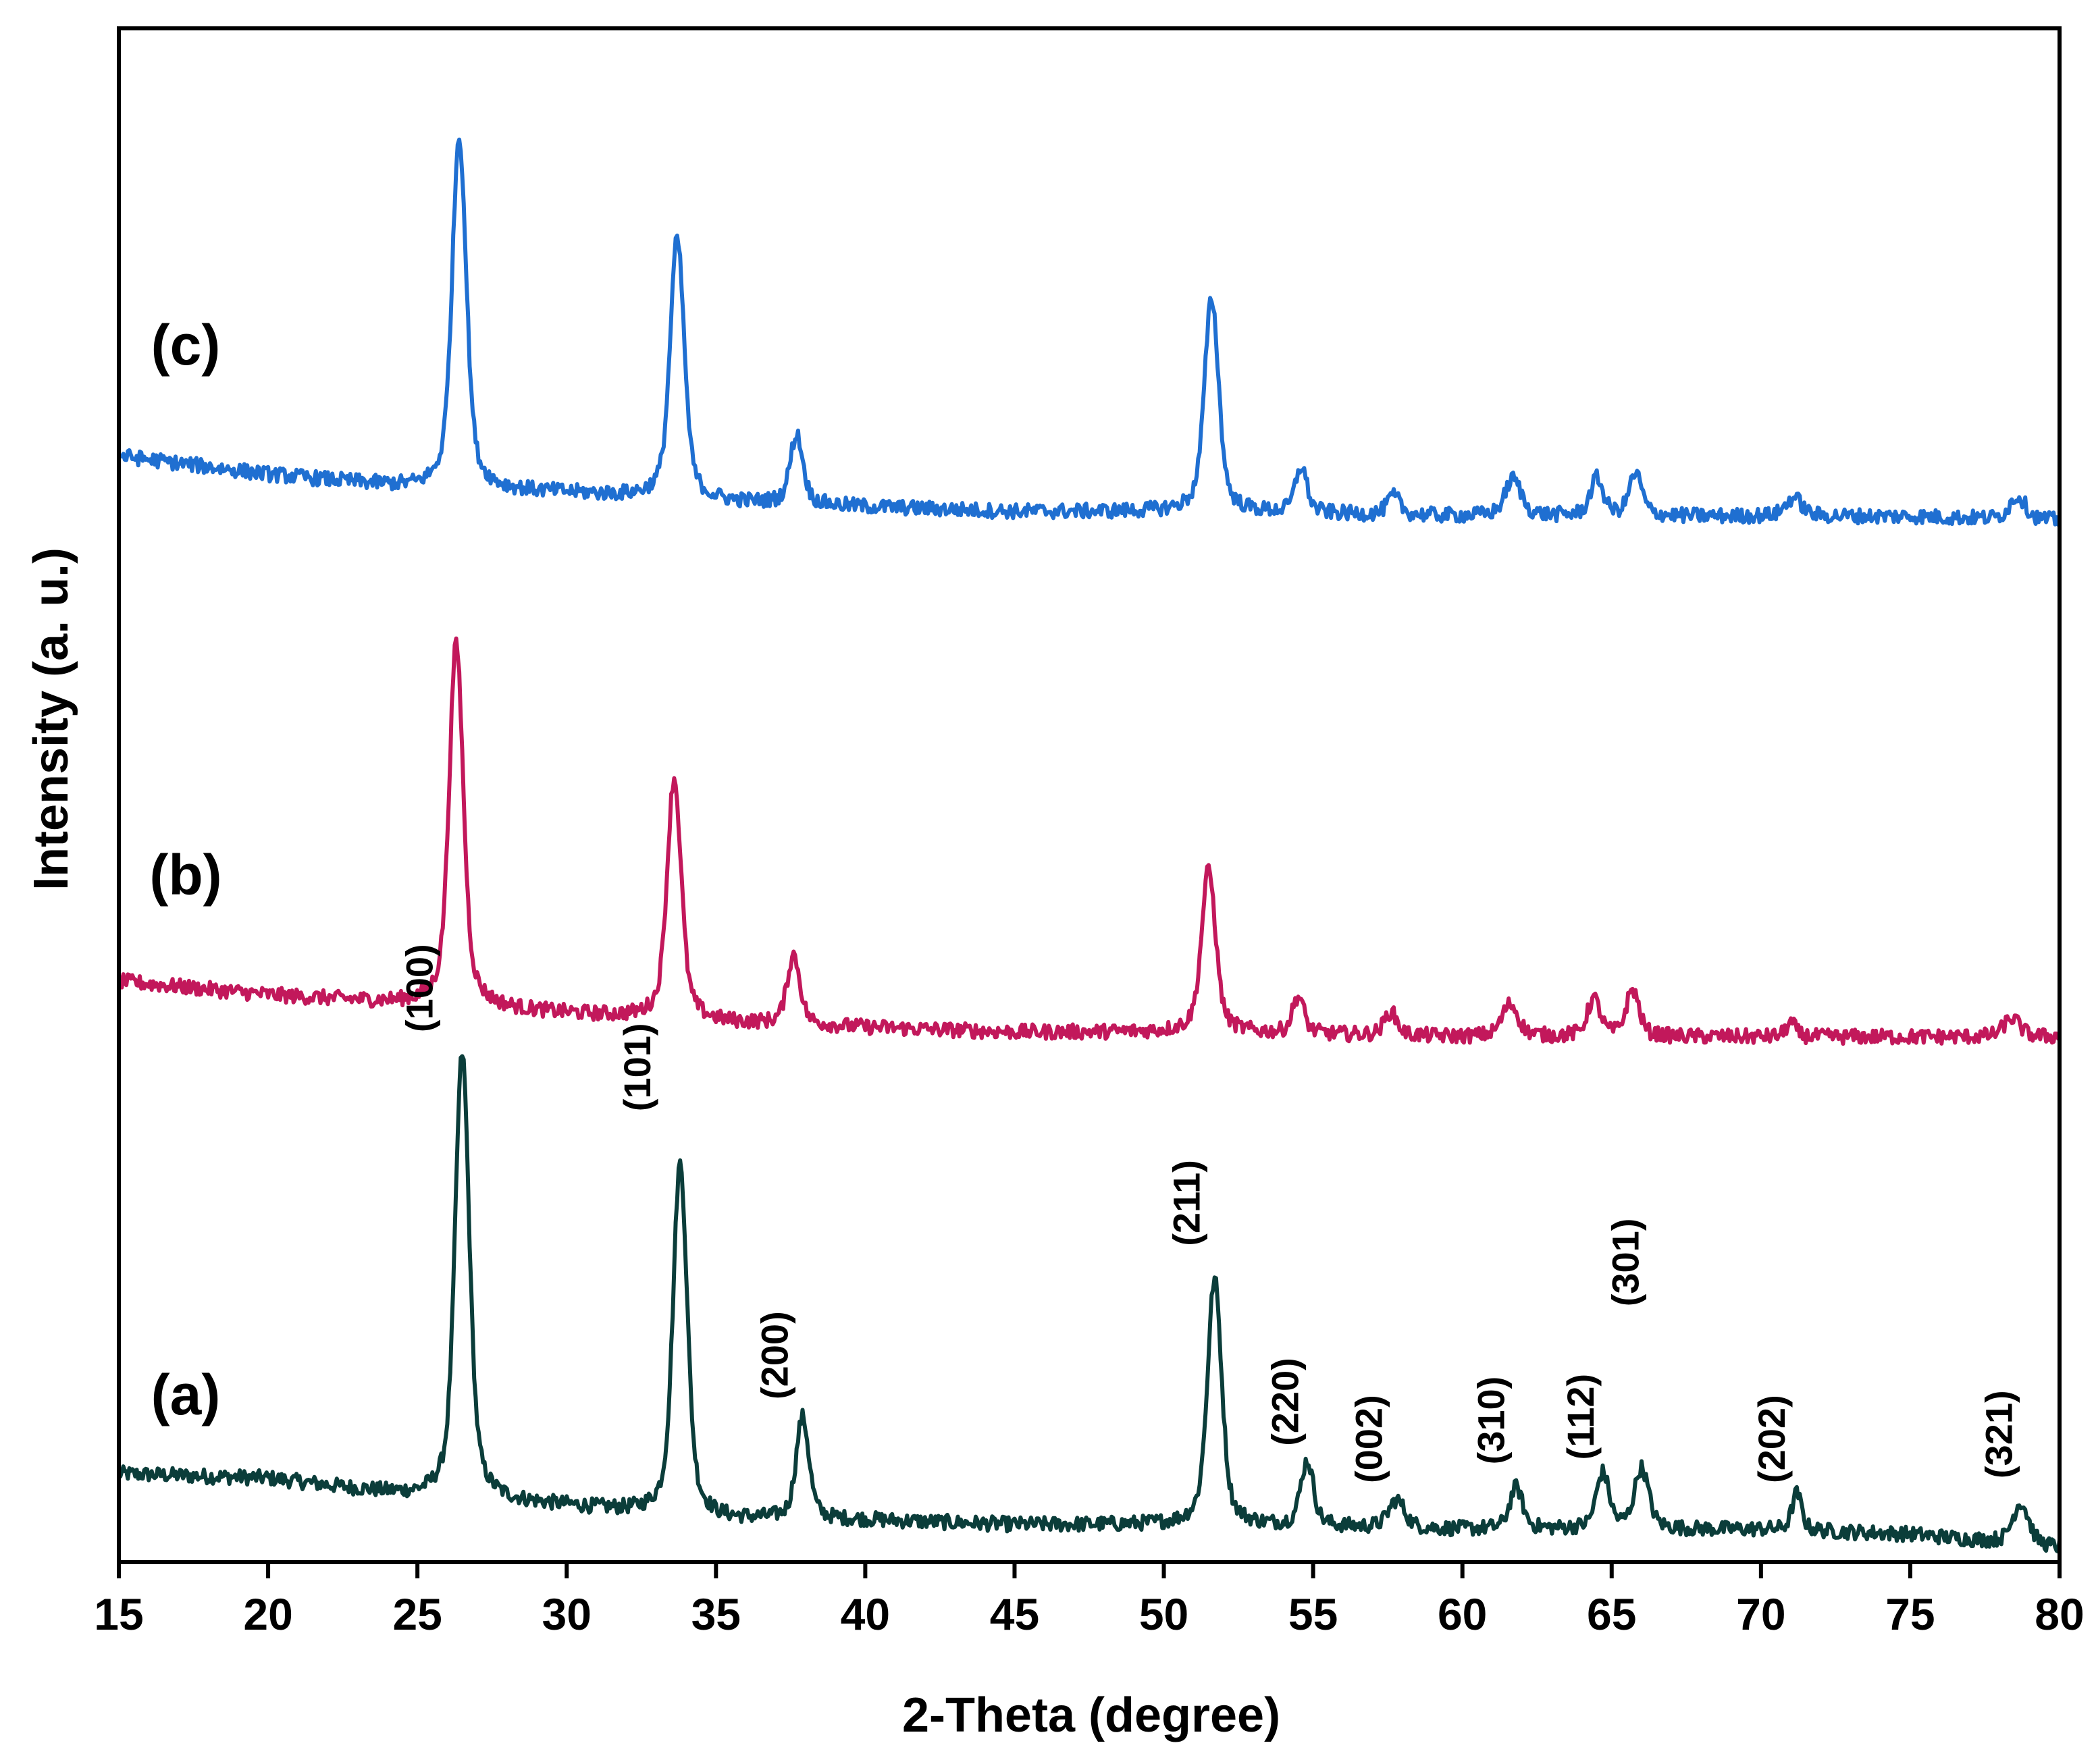 This screenshot has height=1764, width=2096. I want to click on hkl-annotation: (200), so click(774, 1355).